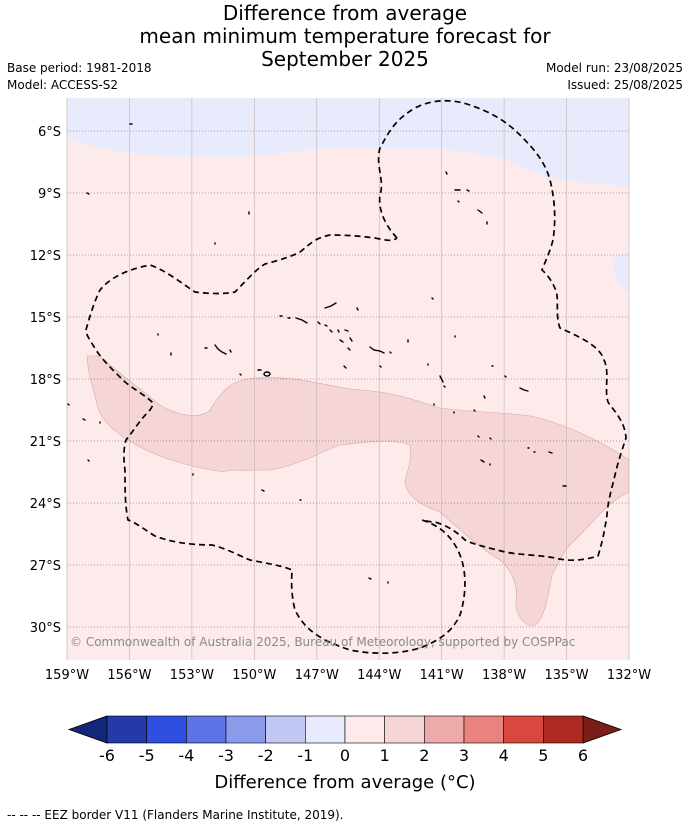 The width and height of the screenshot is (690, 827). I want to click on colorbar-tick-label: -2, so click(266, 755).